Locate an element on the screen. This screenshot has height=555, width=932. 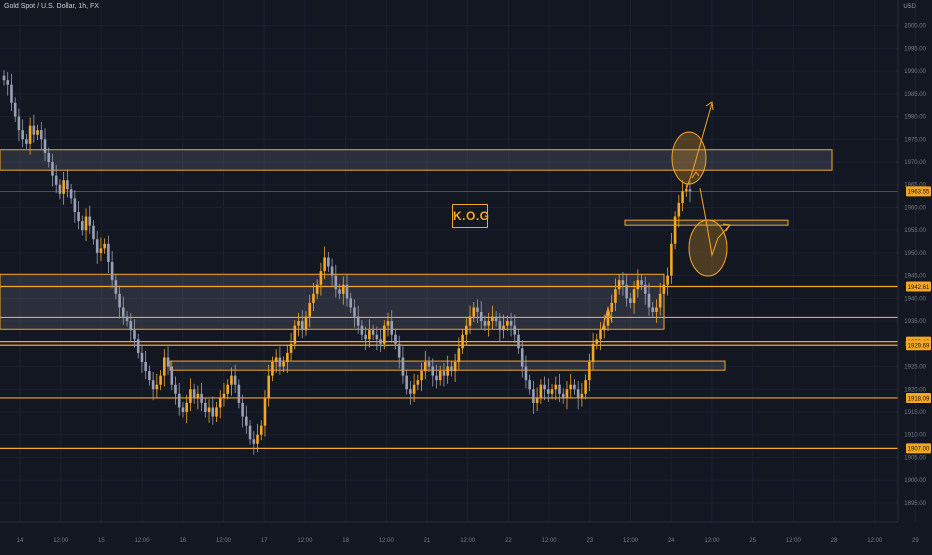
y-tick-label: 1985.00 is located at coordinates (915, 95).